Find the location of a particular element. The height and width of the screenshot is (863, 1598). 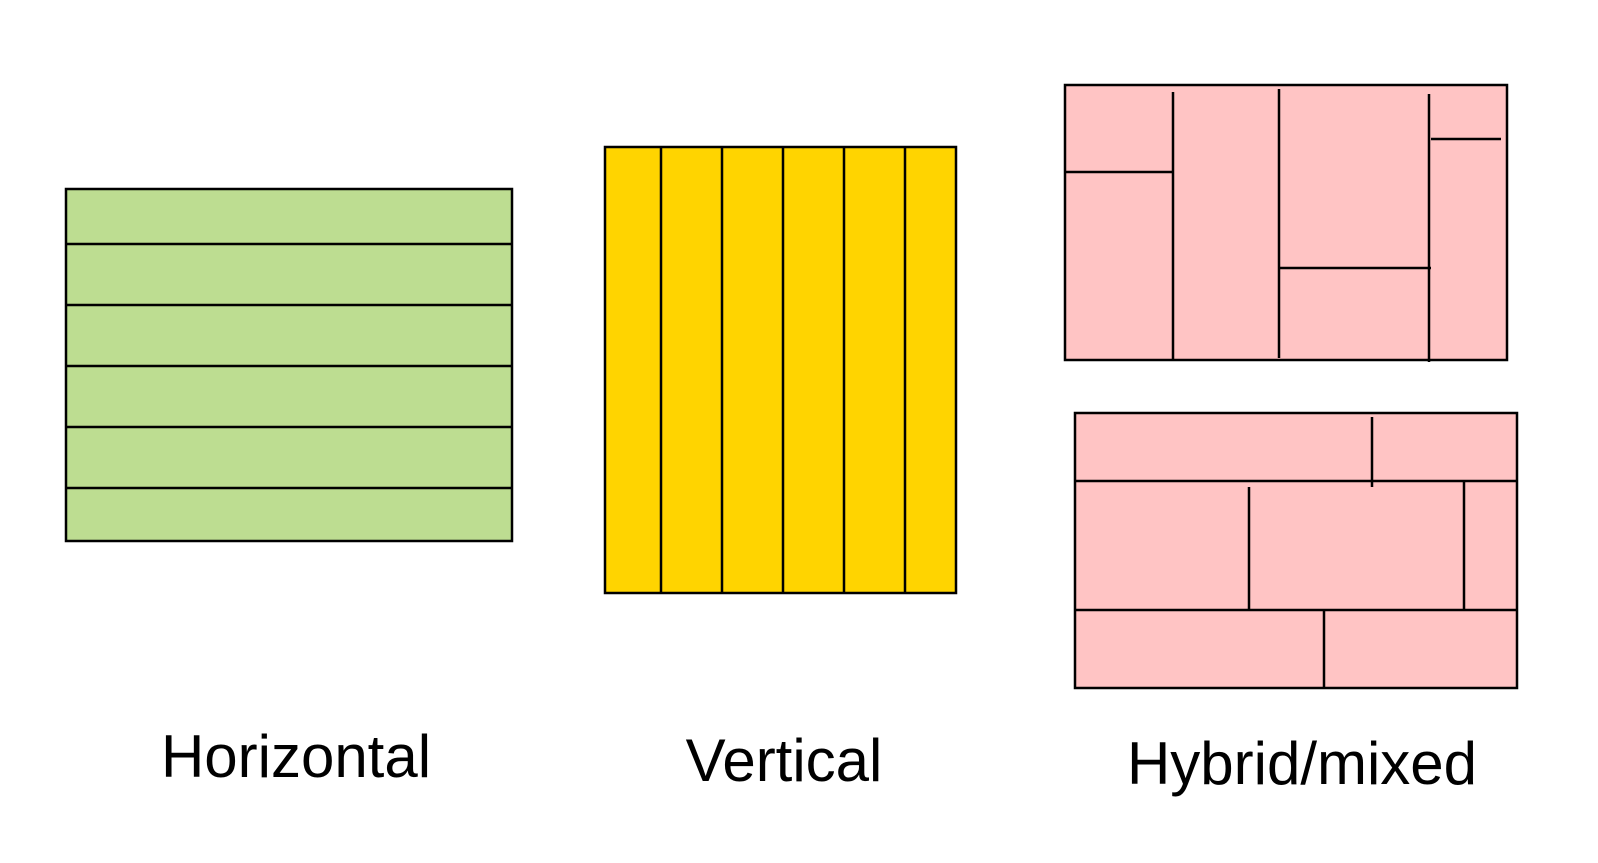

hybrid-partition-block-top is located at coordinates (1286, 222).